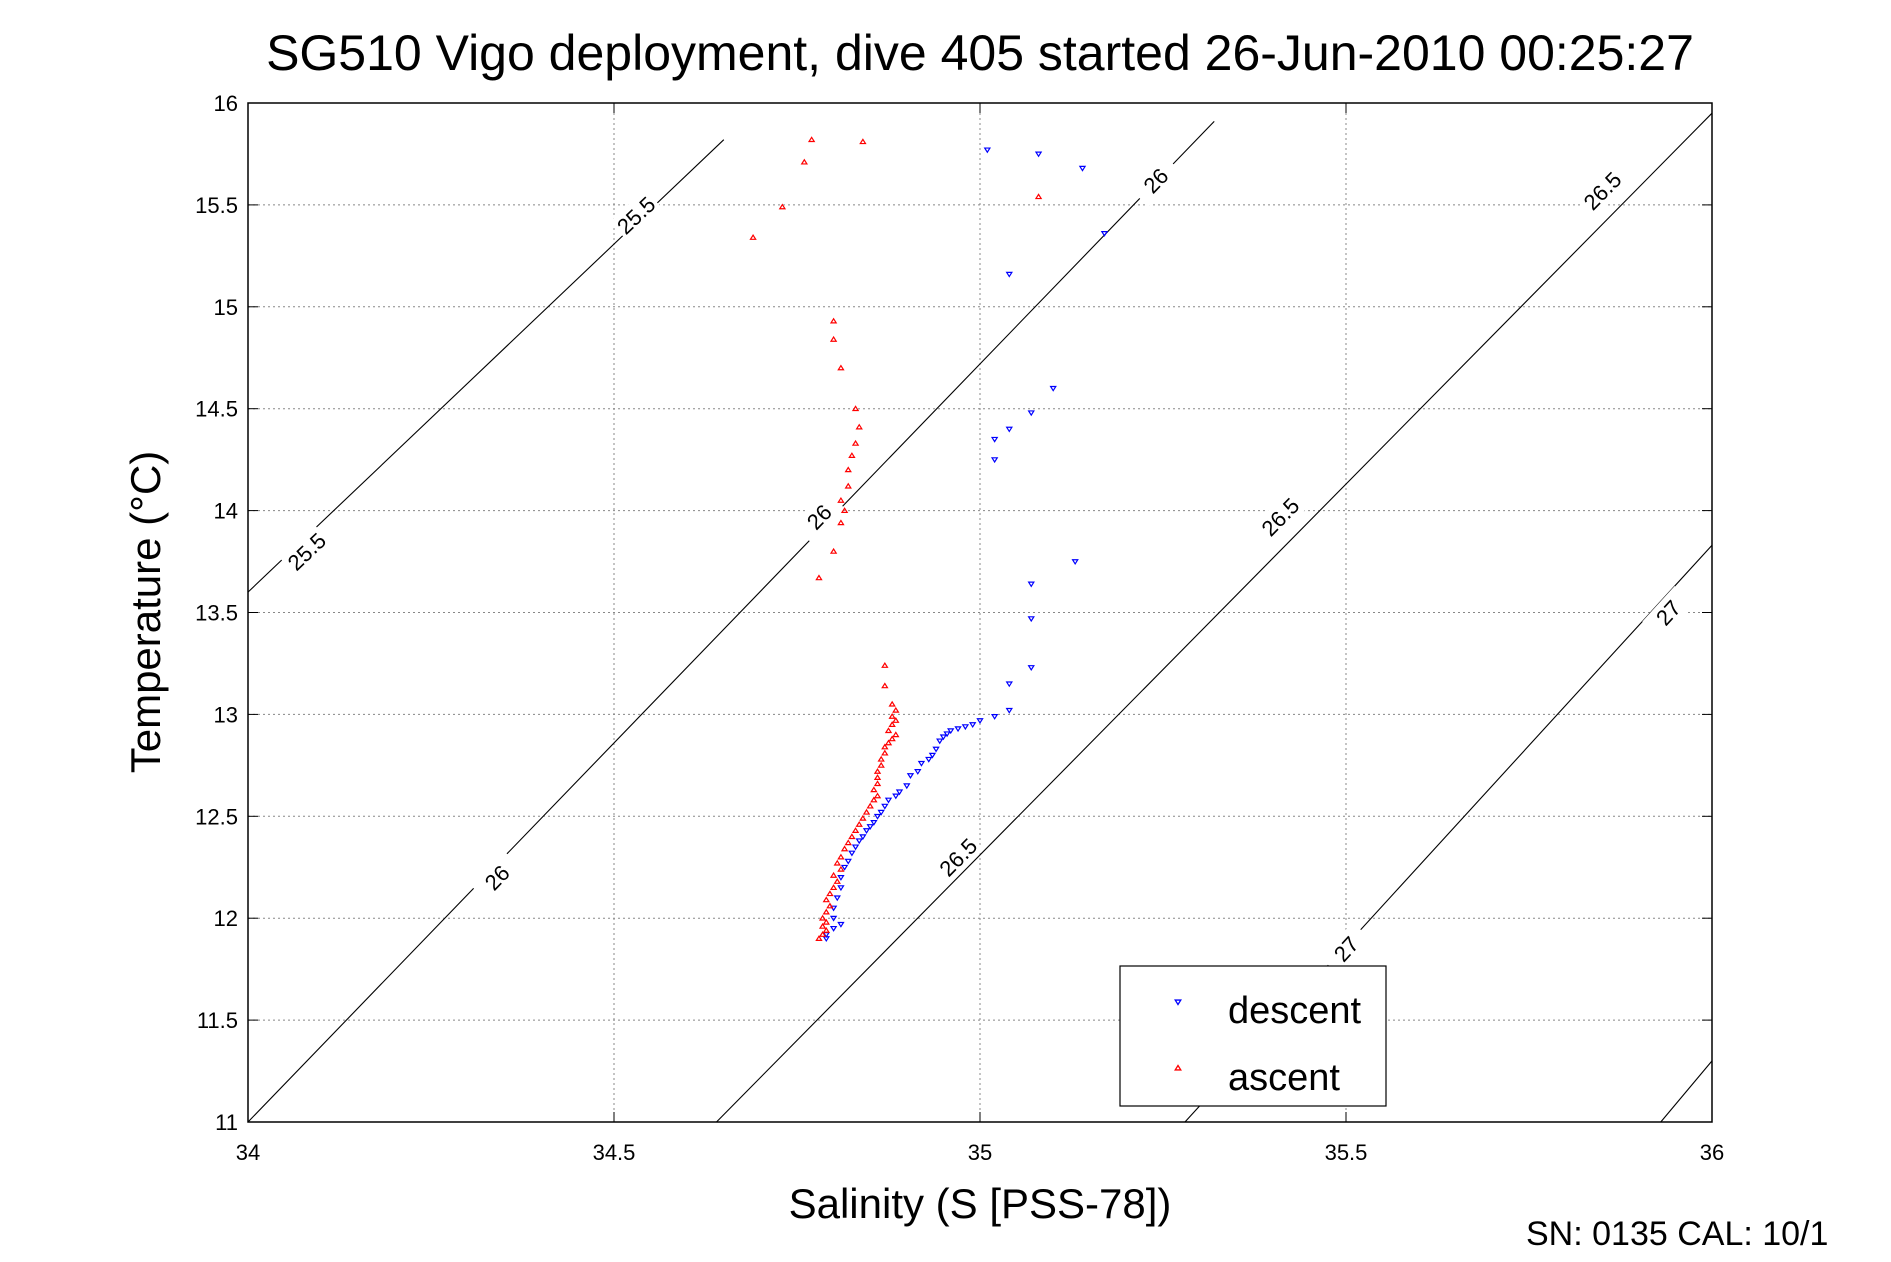 This screenshot has width=1891, height=1262. I want to click on y-tick-label: 12, so click(226, 918).